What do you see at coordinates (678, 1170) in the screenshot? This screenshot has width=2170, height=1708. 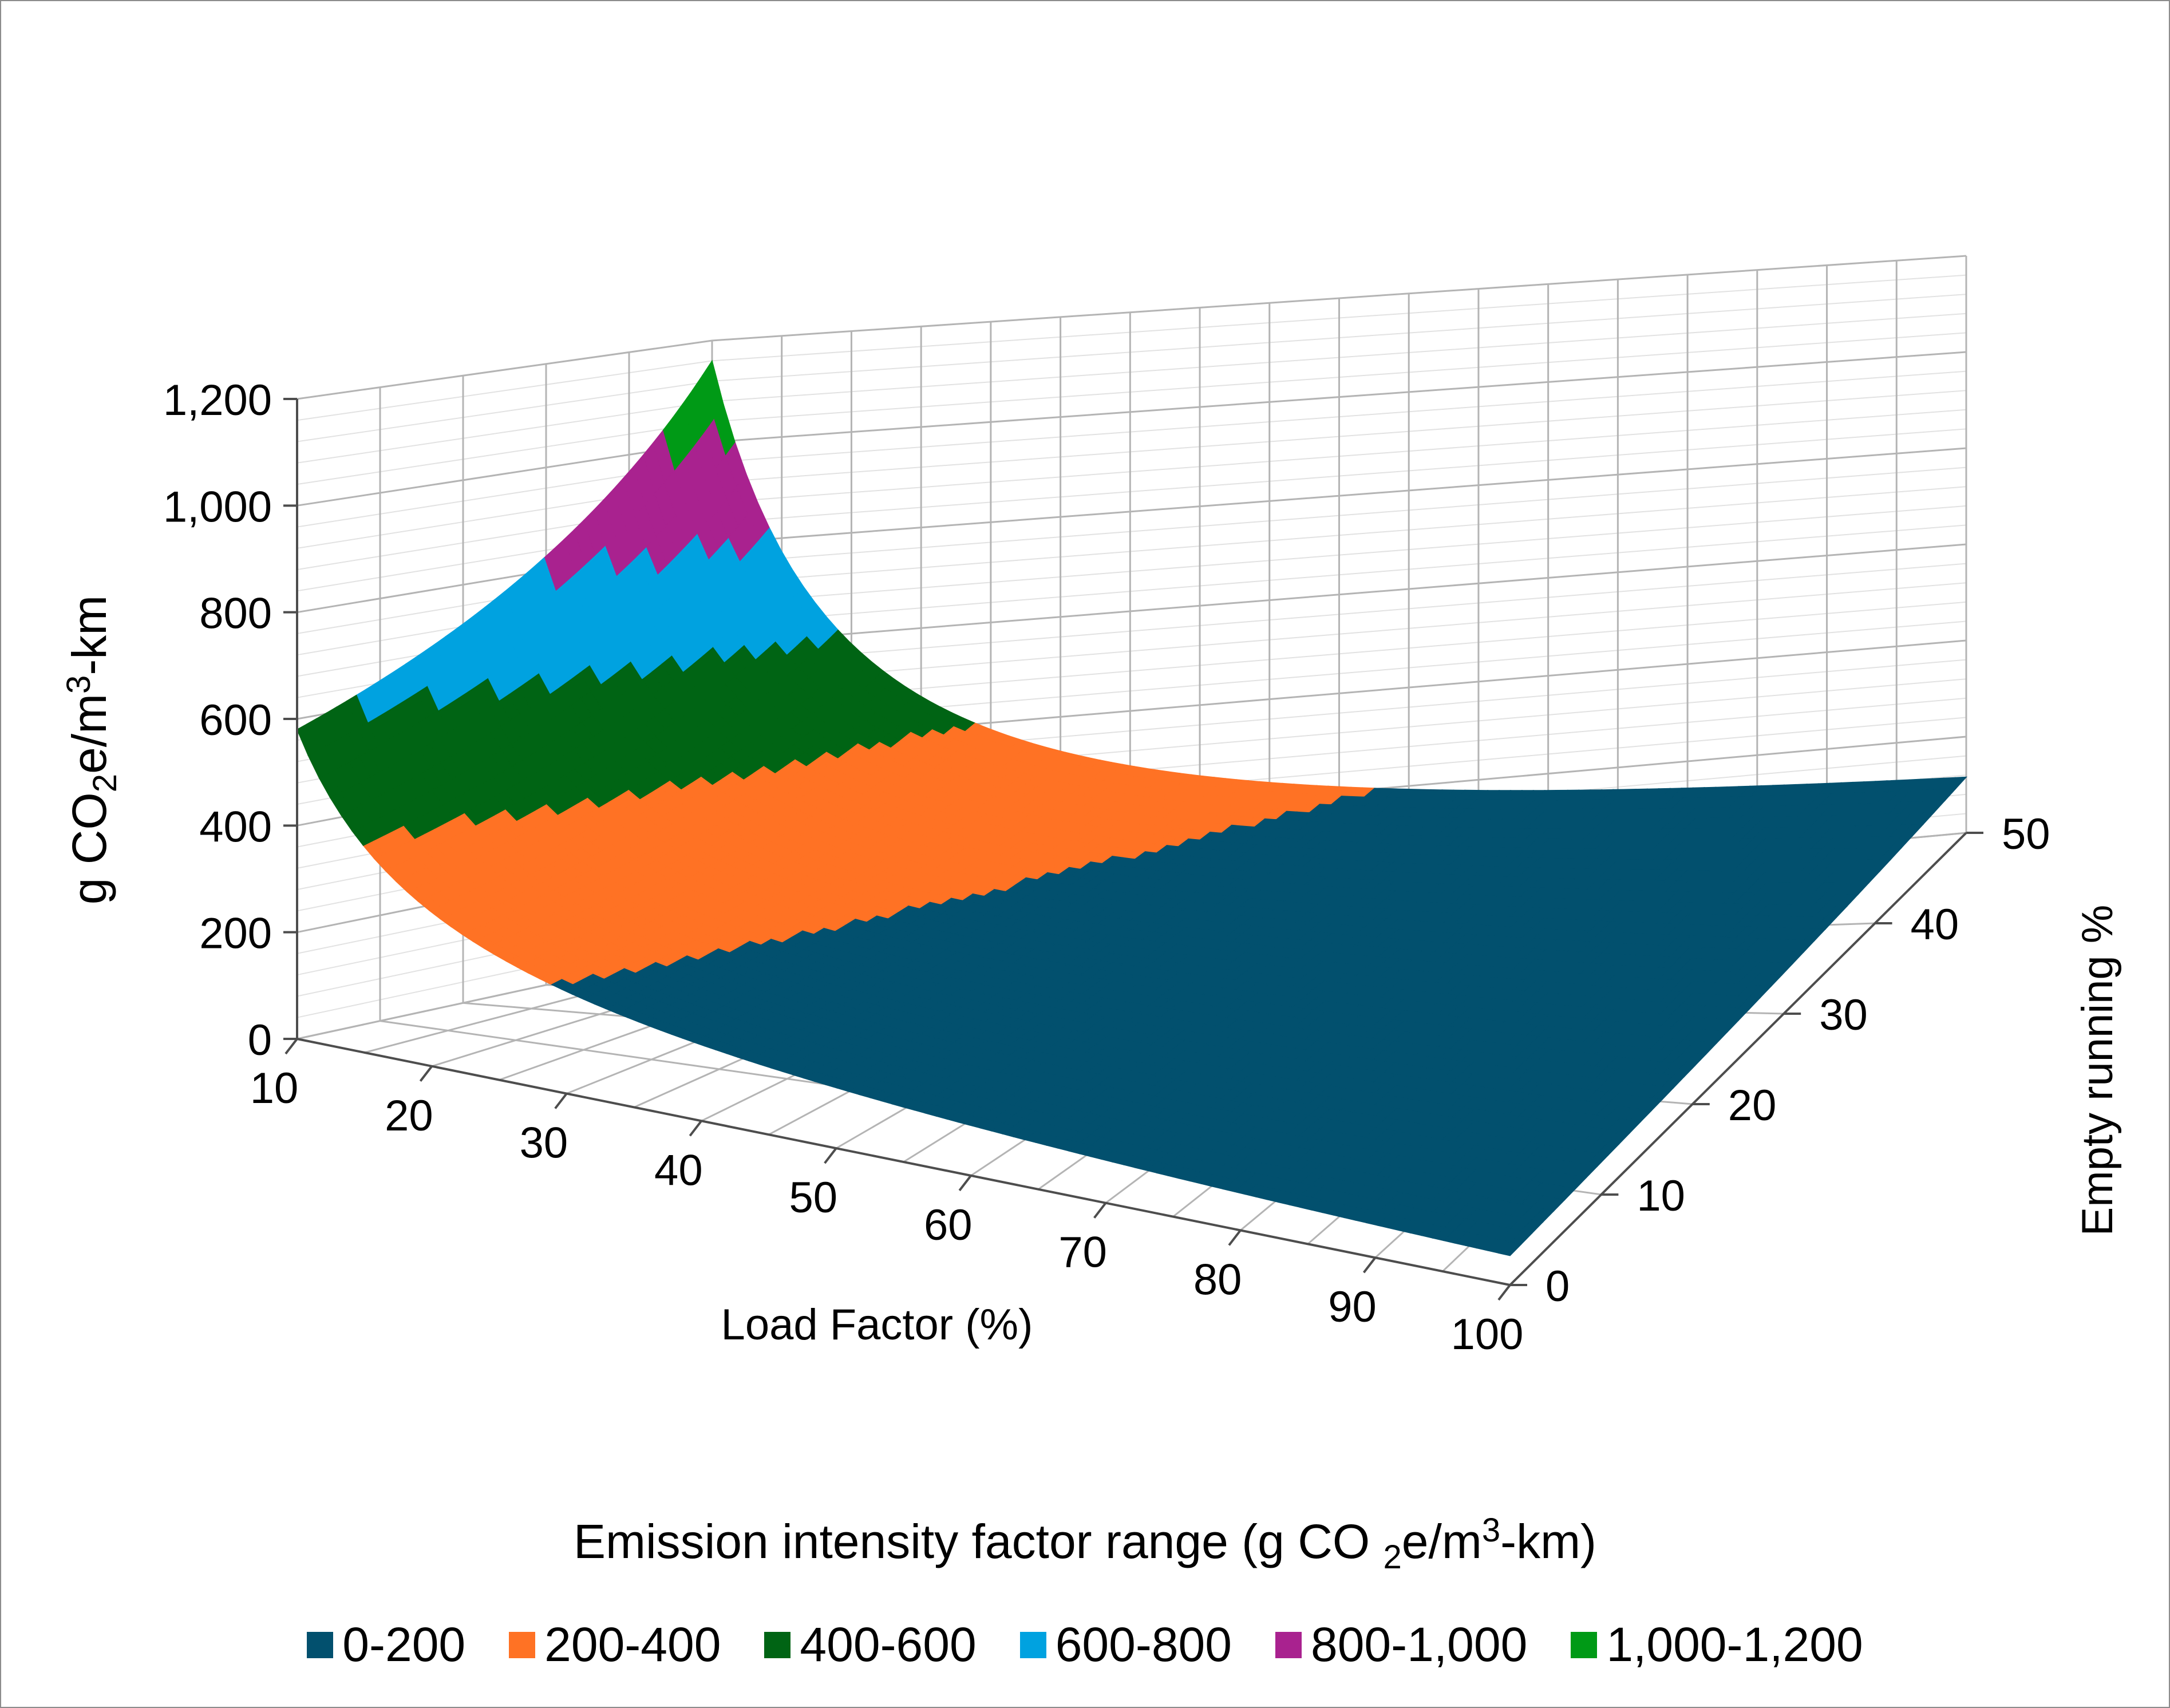 I see `x-tick-label: 40` at bounding box center [678, 1170].